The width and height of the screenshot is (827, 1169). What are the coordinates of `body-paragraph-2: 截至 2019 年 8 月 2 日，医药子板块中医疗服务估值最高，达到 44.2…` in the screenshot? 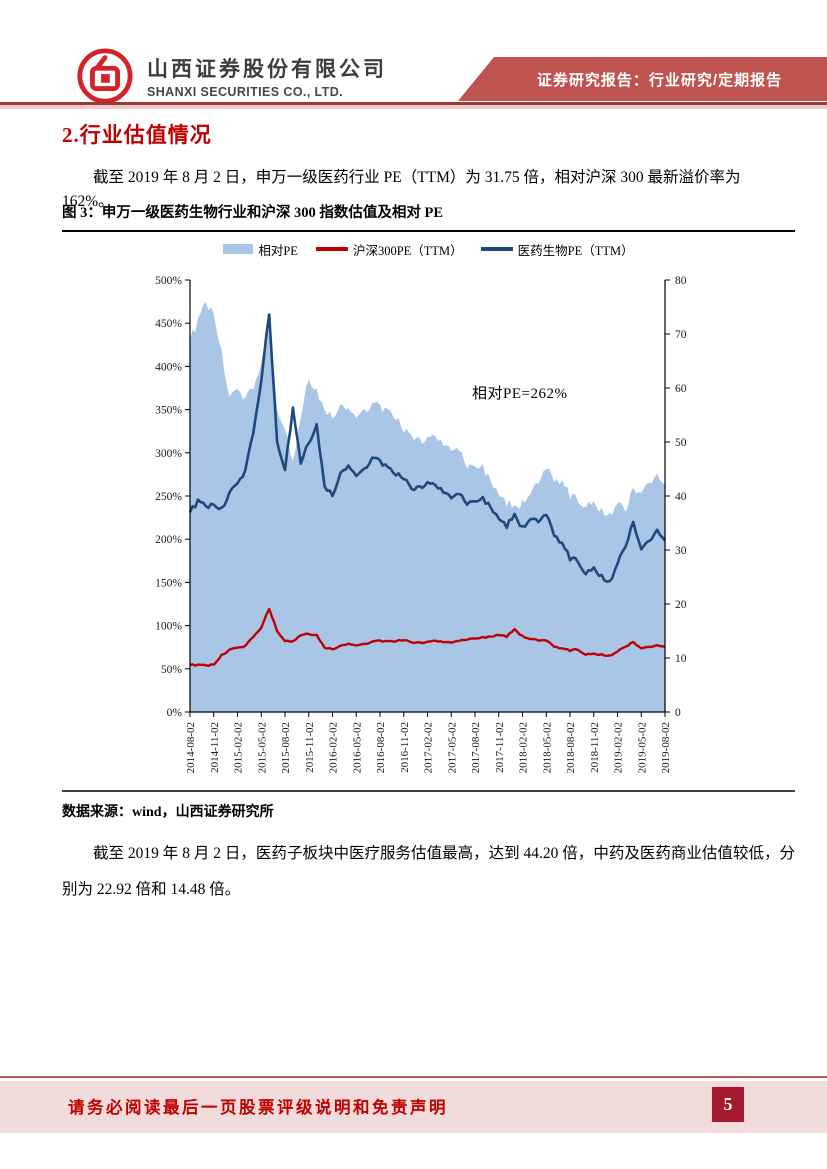 It's located at (428, 871).